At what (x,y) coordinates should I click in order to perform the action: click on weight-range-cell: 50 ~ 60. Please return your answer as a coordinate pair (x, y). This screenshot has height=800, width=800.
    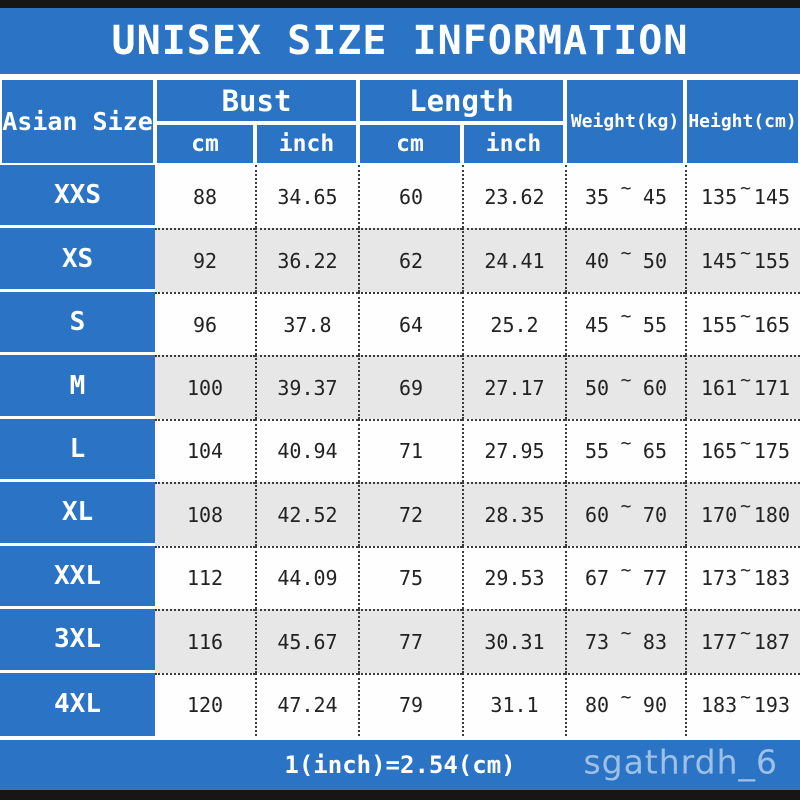
    Looking at the image, I should click on (625, 387).